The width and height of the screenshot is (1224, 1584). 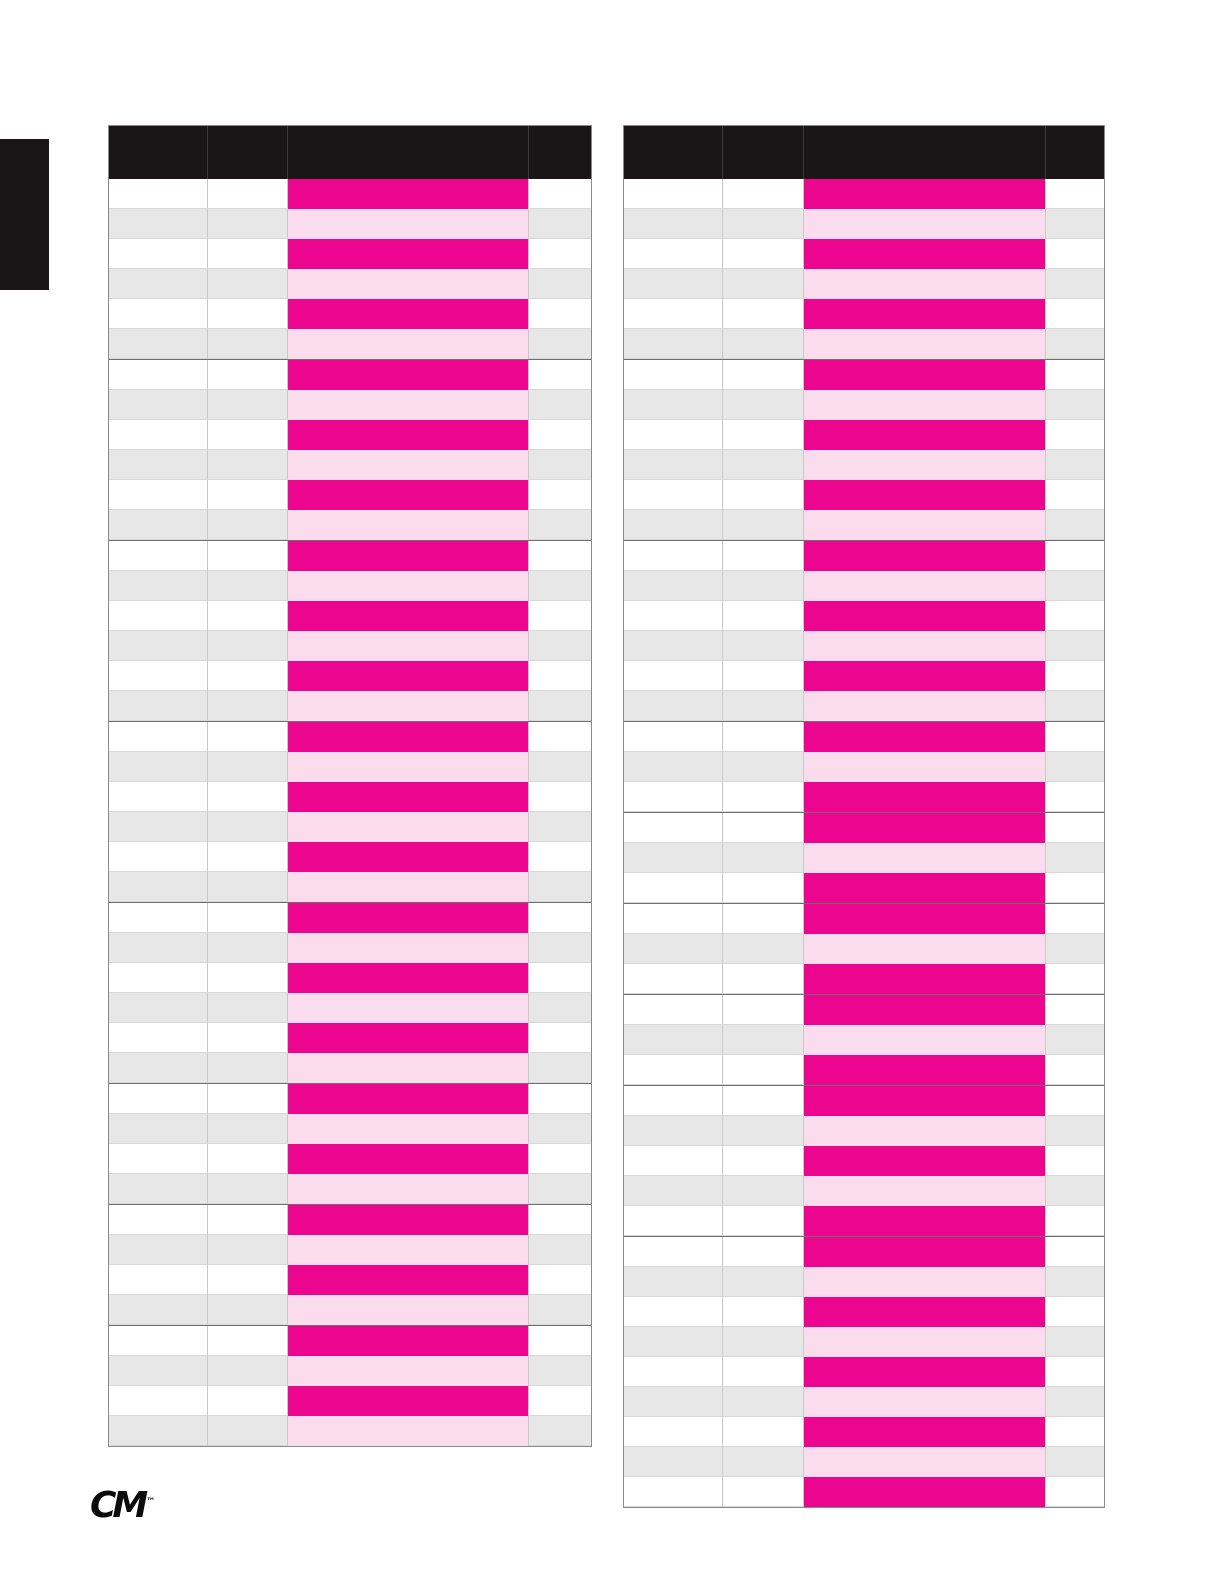 I want to click on table-header, so click(x=864, y=152).